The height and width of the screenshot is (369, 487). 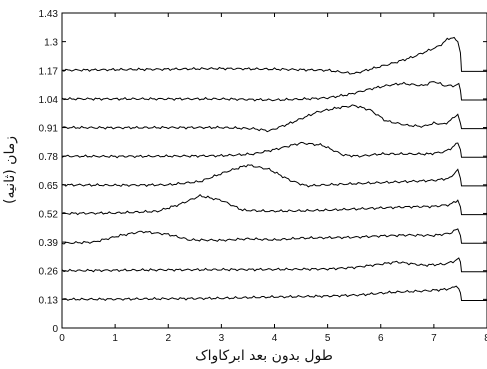 What do you see at coordinates (222, 338) in the screenshot?
I see `x-tick-label: 3` at bounding box center [222, 338].